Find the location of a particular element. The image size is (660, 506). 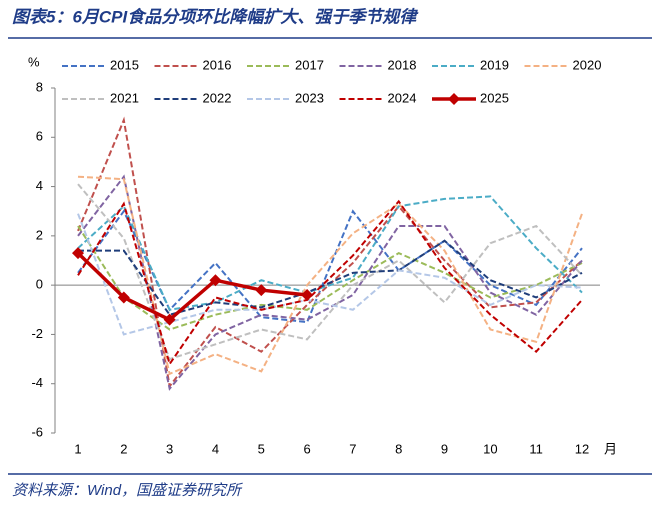

legend-label: 2025 is located at coordinates (494, 97).